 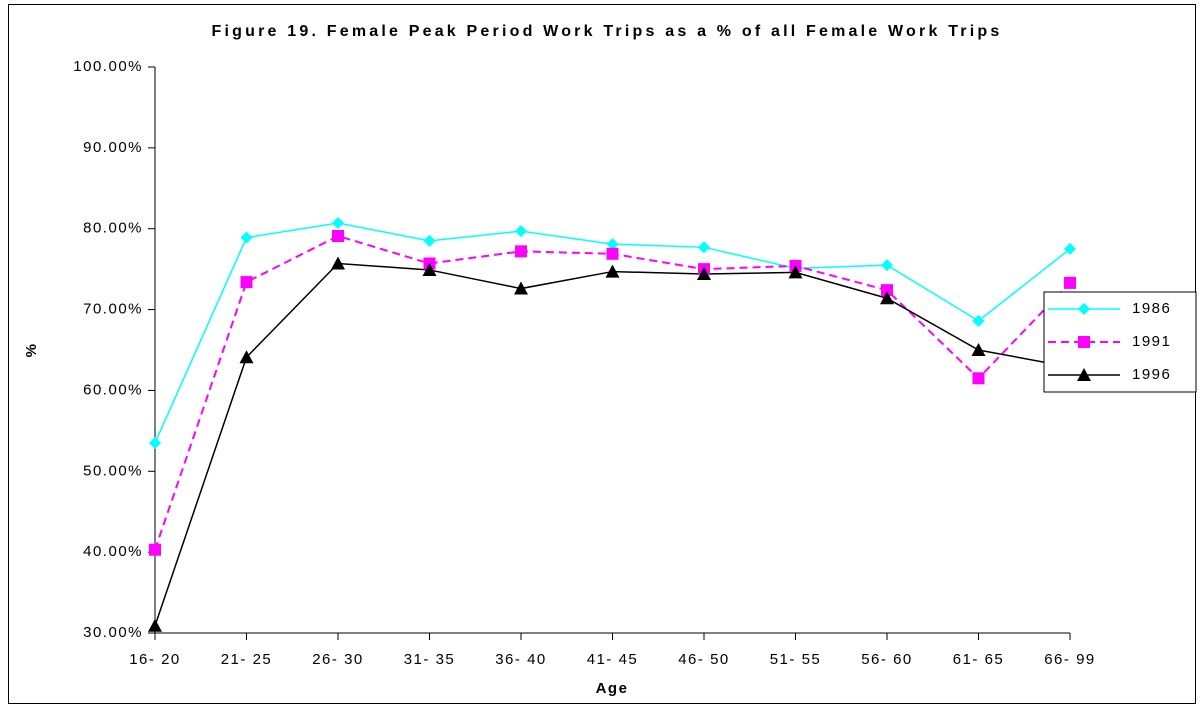 What do you see at coordinates (338, 659) in the screenshot?
I see `x-tick-label: 26- 30` at bounding box center [338, 659].